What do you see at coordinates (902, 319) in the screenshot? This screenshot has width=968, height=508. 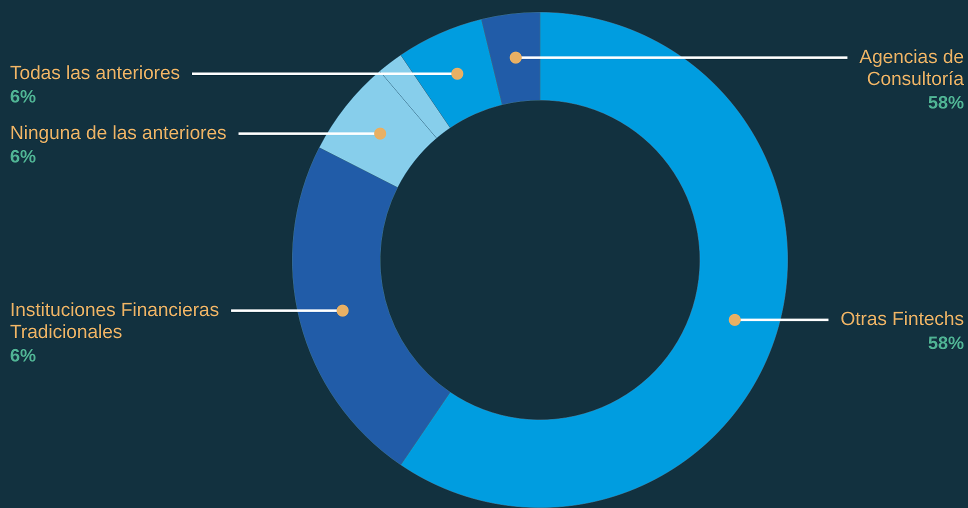 I see `slice-label: Otras Fintechs` at bounding box center [902, 319].